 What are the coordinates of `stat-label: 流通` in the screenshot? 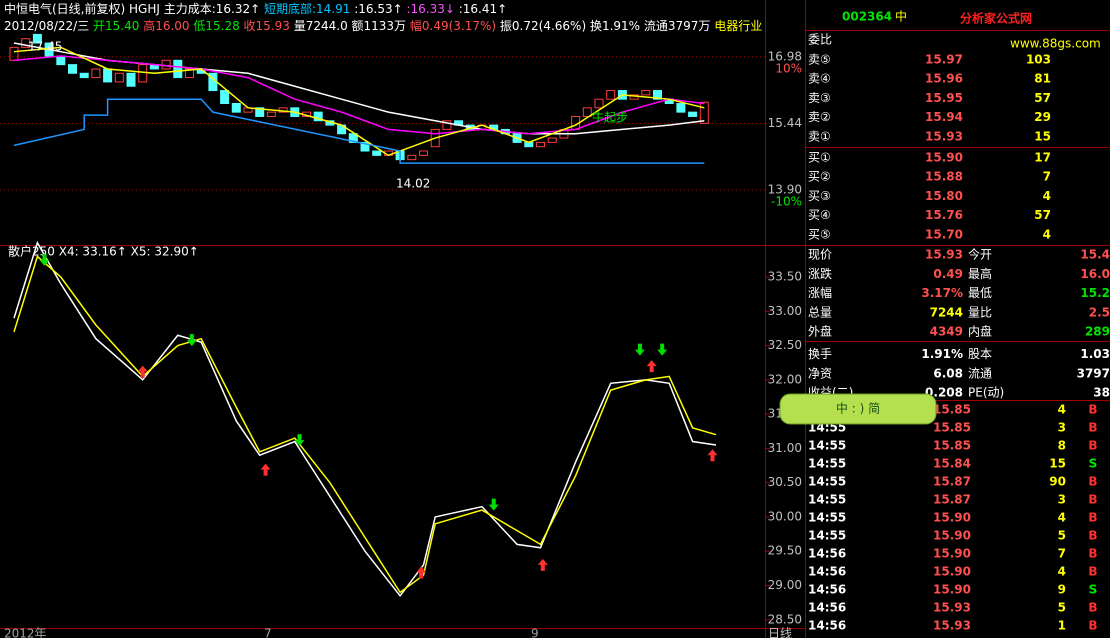 It's located at (980, 373).